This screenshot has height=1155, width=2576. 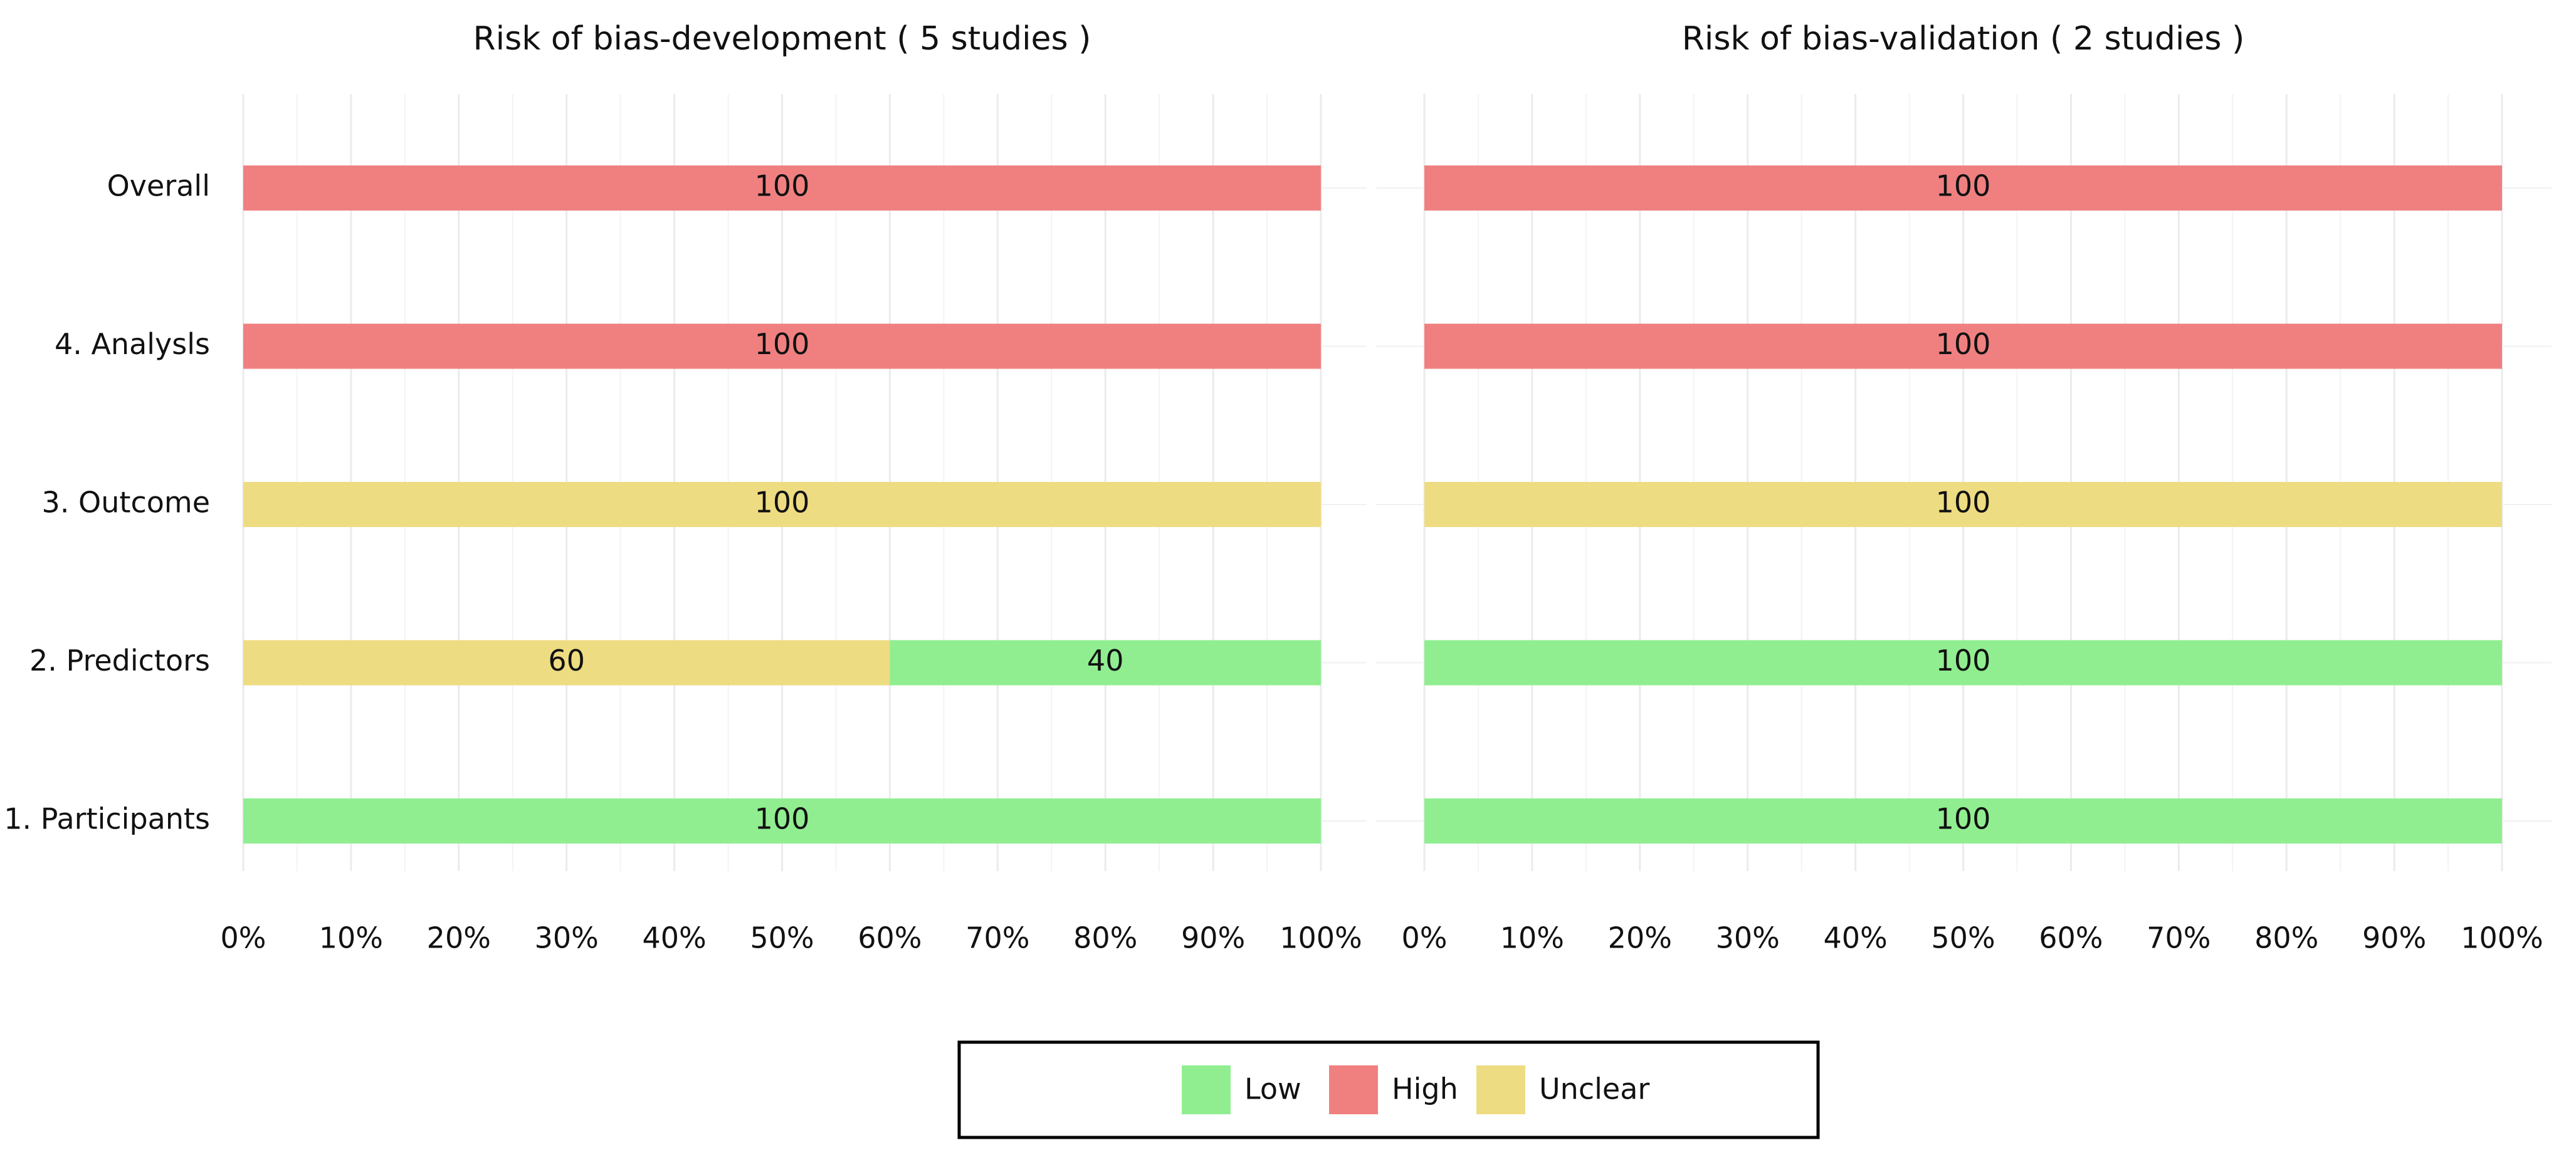 I want to click on legend-label: Low, so click(x=1272, y=1089).